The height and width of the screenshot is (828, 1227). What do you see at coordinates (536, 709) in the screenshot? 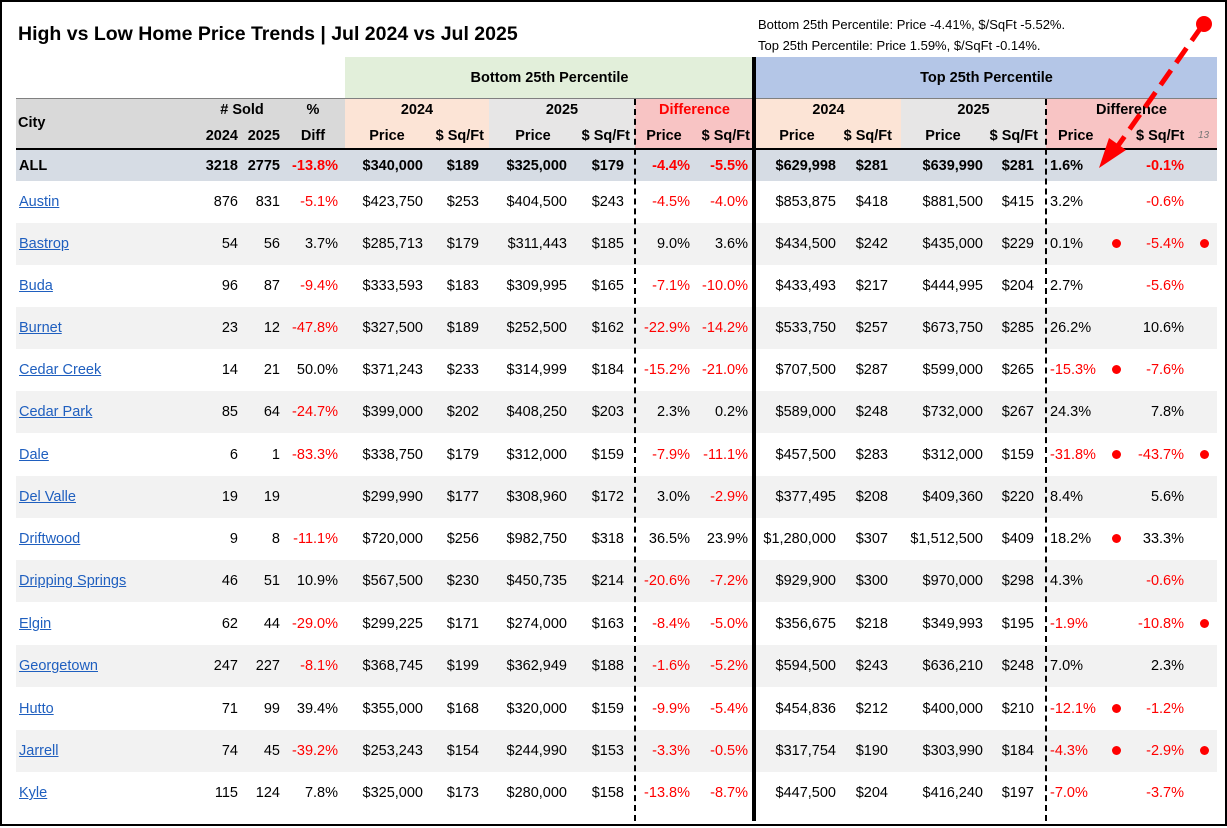
I see `cell-bottom-price-2025: $320,000` at bounding box center [536, 709].